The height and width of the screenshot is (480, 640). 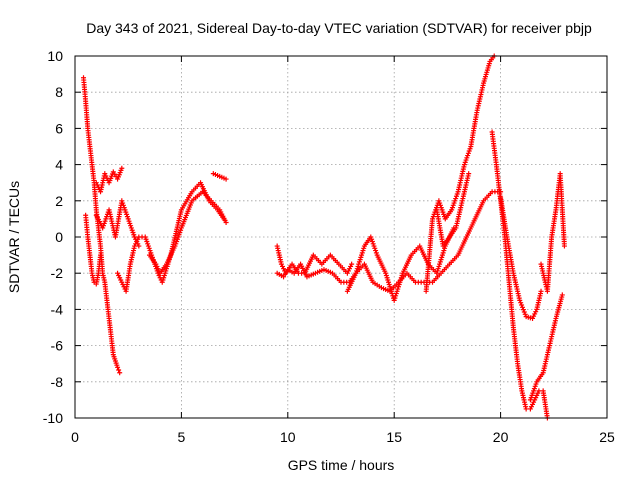 What do you see at coordinates (607, 437) in the screenshot?
I see `x-tick-label: 25` at bounding box center [607, 437].